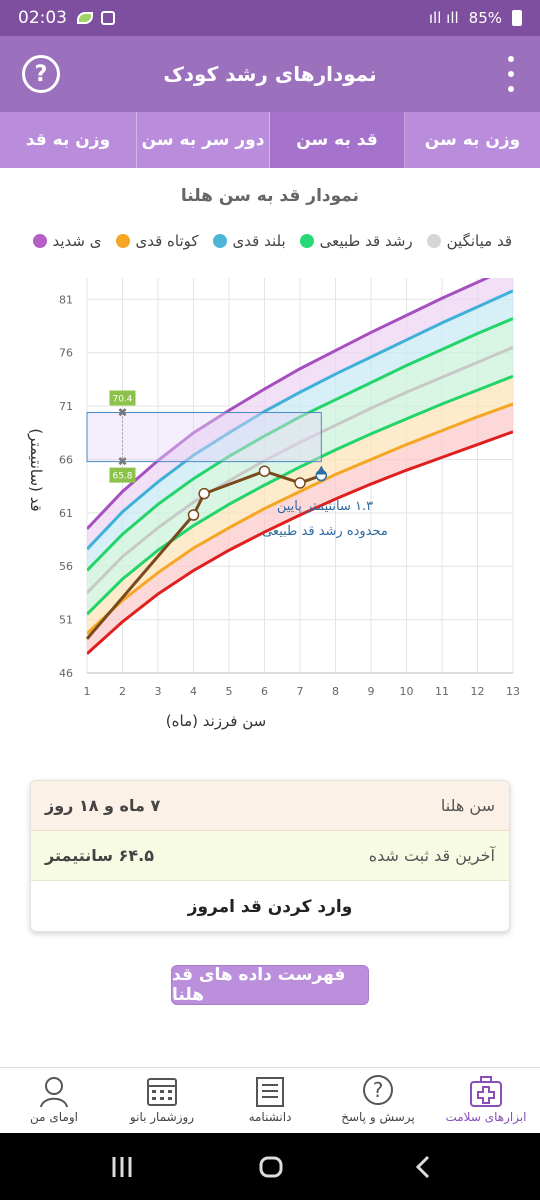  I want to click on legend-item: قد میانگین, so click(469, 241).